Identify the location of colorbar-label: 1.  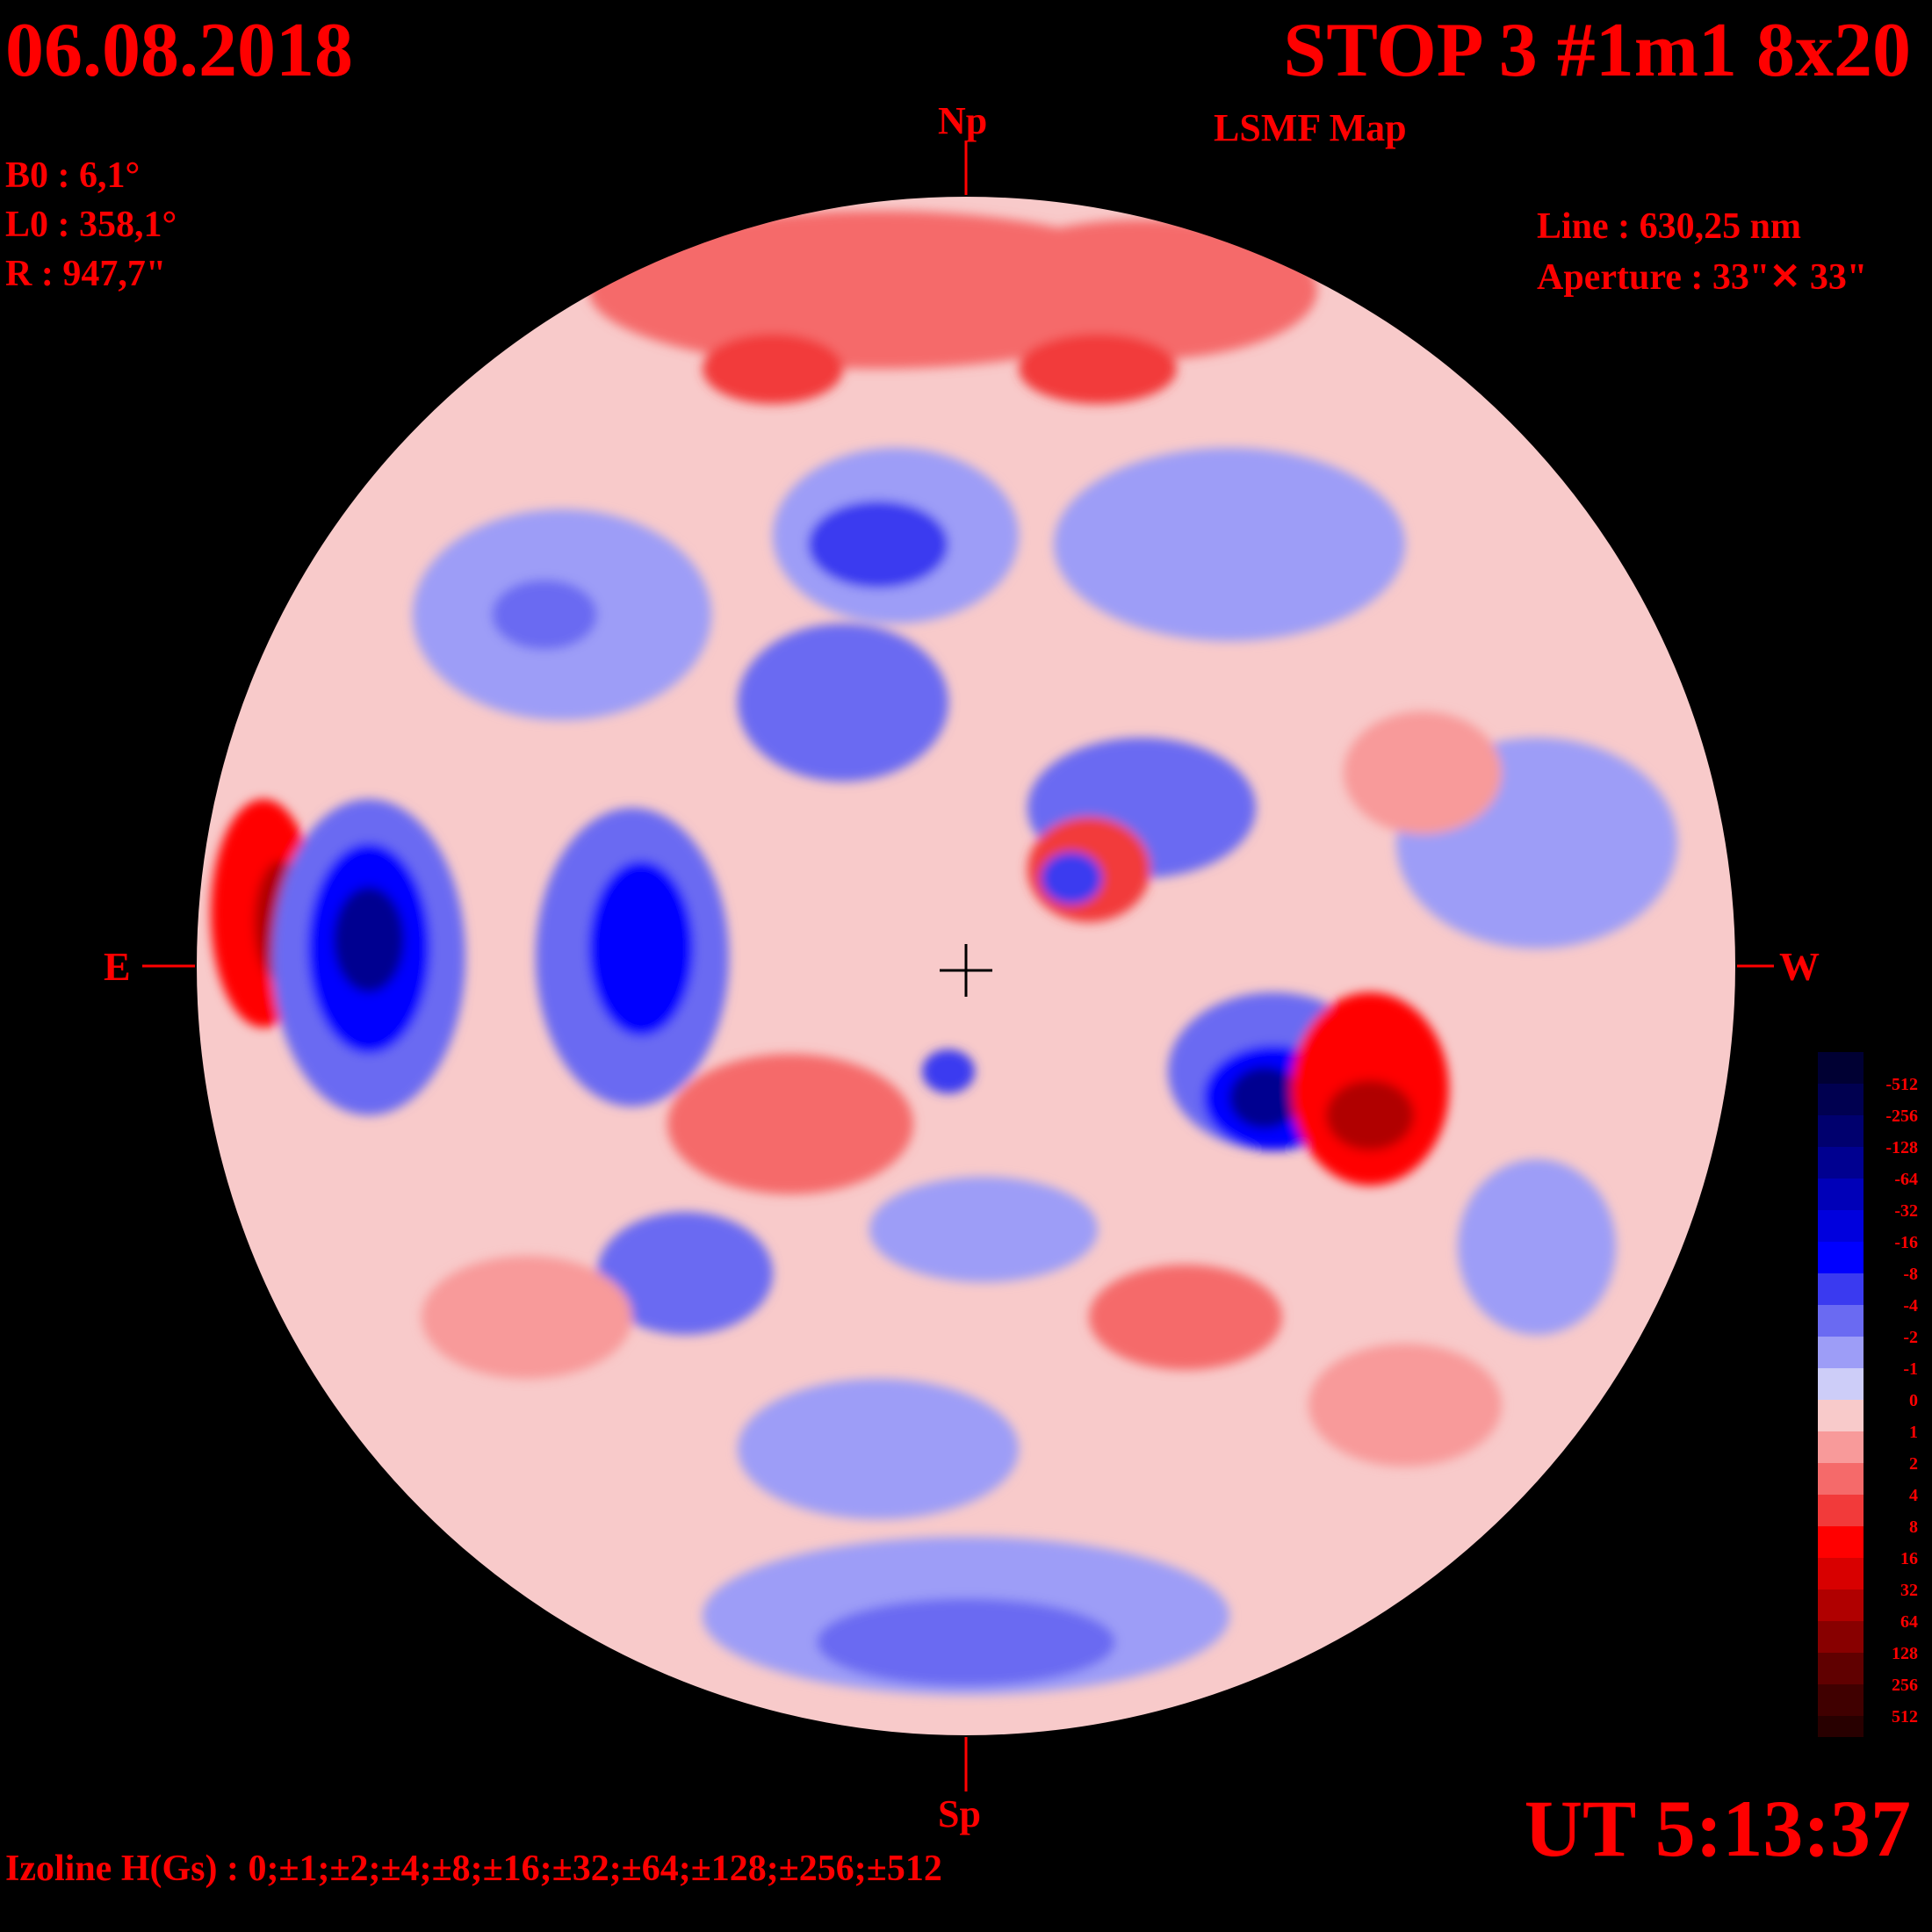
(1913, 1433).